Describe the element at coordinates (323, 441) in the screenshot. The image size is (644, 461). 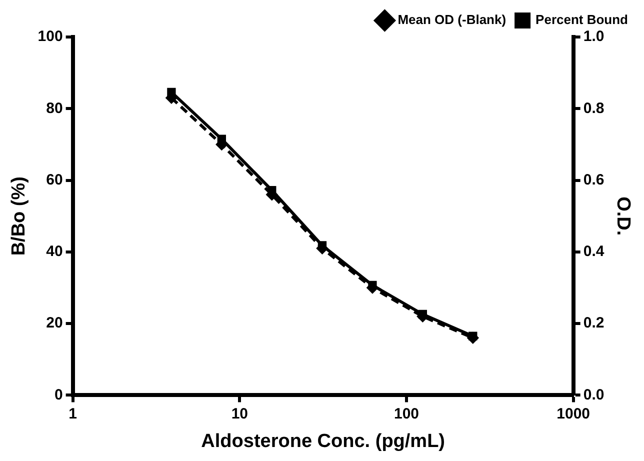
I see `x-axis-title: Aldosterone Conc. (pg/mL)` at that location.